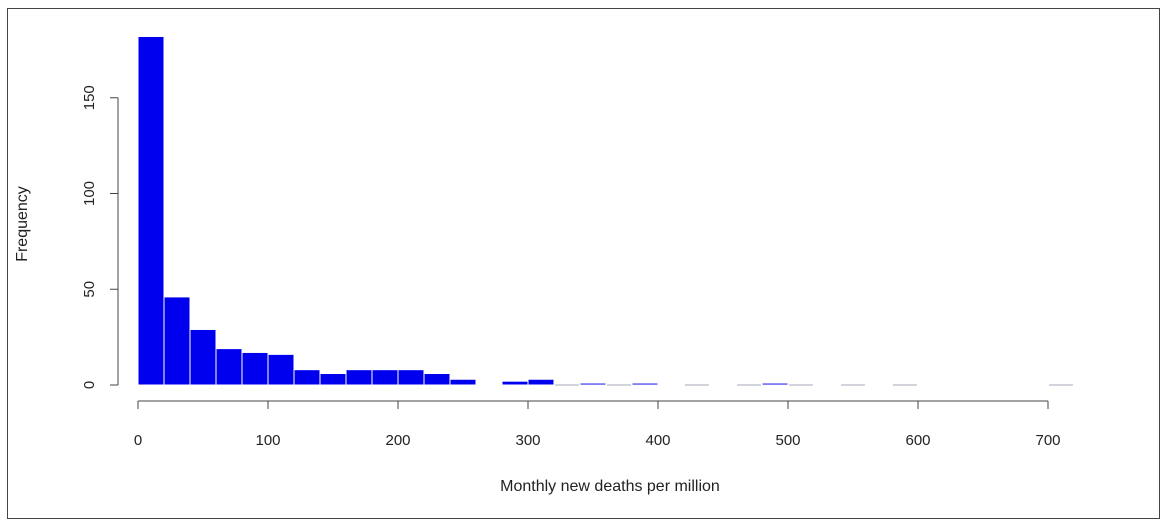 The height and width of the screenshot is (529, 1170). I want to click on x-axis-label: Monthly new deaths per million, so click(610, 486).